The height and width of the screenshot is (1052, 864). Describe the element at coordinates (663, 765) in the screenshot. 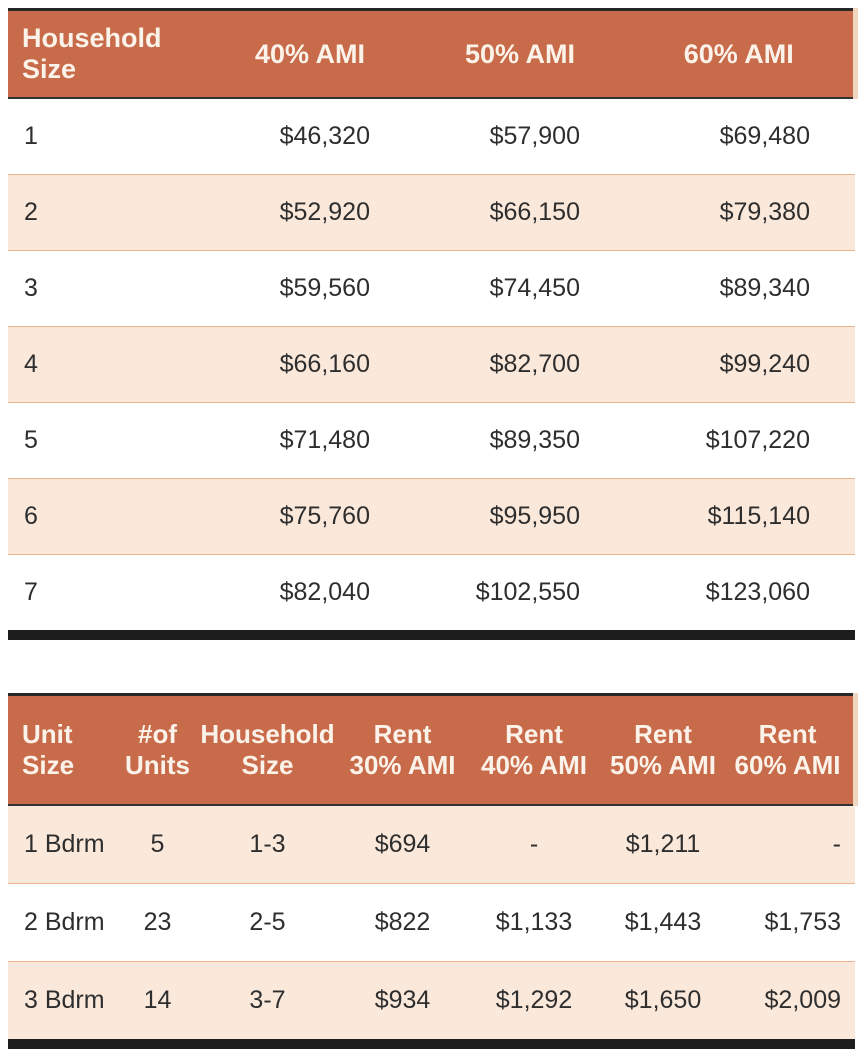

I see `header-line: 50% AMI` at that location.